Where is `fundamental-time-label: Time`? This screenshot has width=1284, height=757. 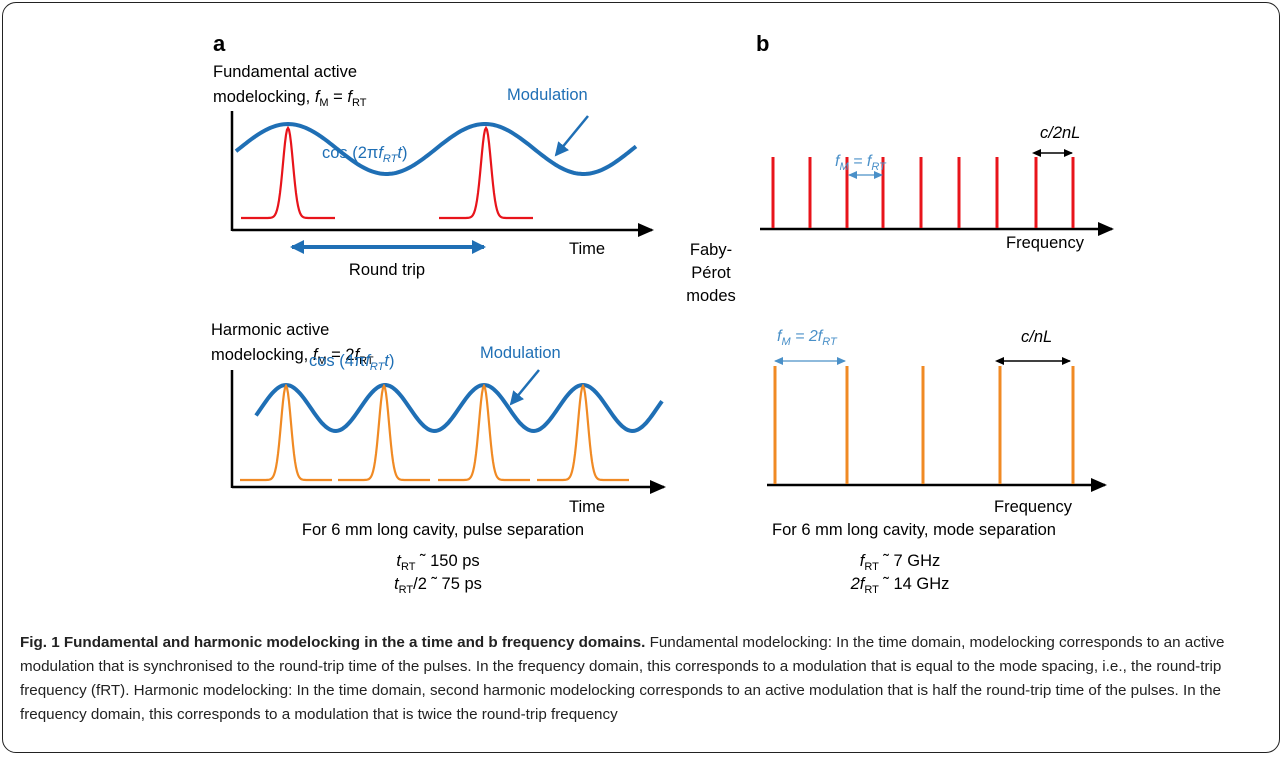 fundamental-time-label: Time is located at coordinates (587, 249).